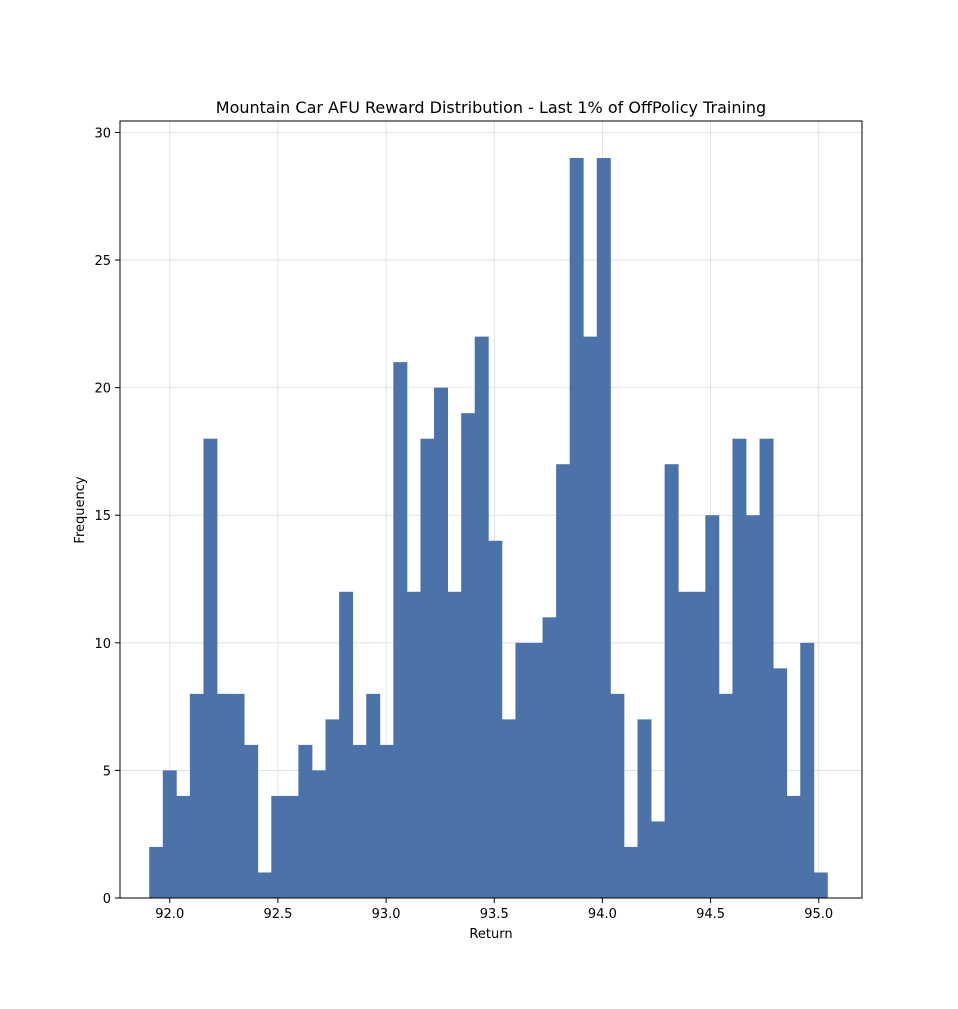 This screenshot has height=1009, width=958. I want to click on x-tick-label: 94.0, so click(602, 914).